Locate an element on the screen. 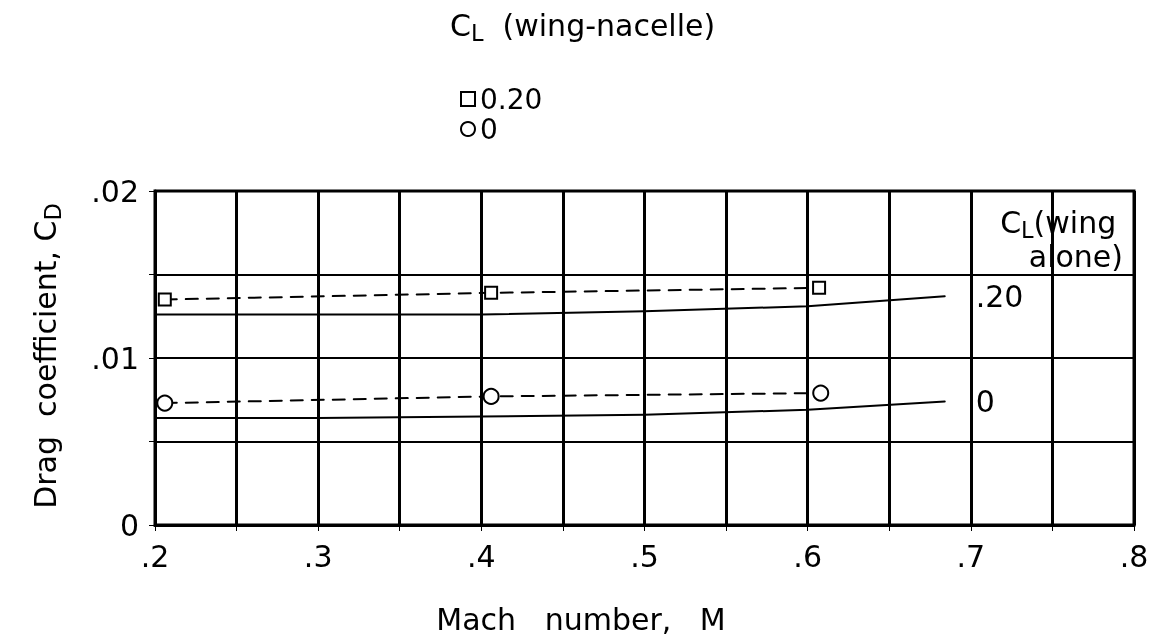  x-tick-label: .4 is located at coordinates (481, 556).